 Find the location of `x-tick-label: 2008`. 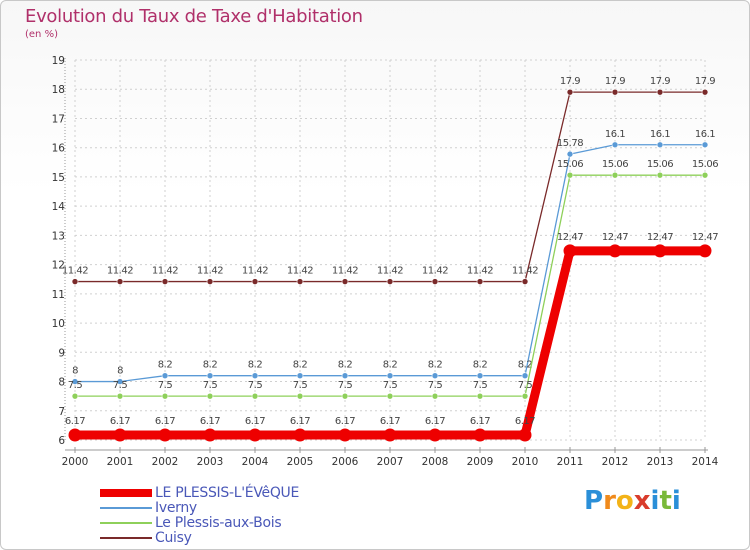

x-tick-label: 2008 is located at coordinates (435, 462).